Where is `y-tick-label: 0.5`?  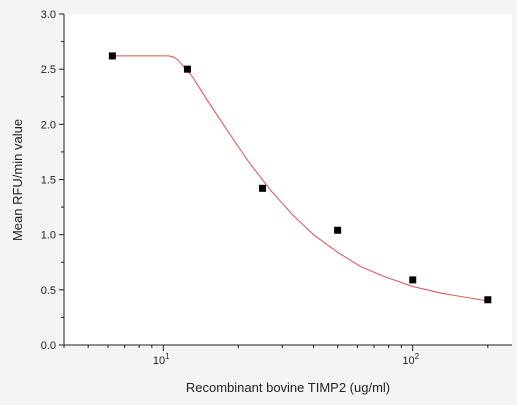 y-tick-label: 0.5 is located at coordinates (48, 291).